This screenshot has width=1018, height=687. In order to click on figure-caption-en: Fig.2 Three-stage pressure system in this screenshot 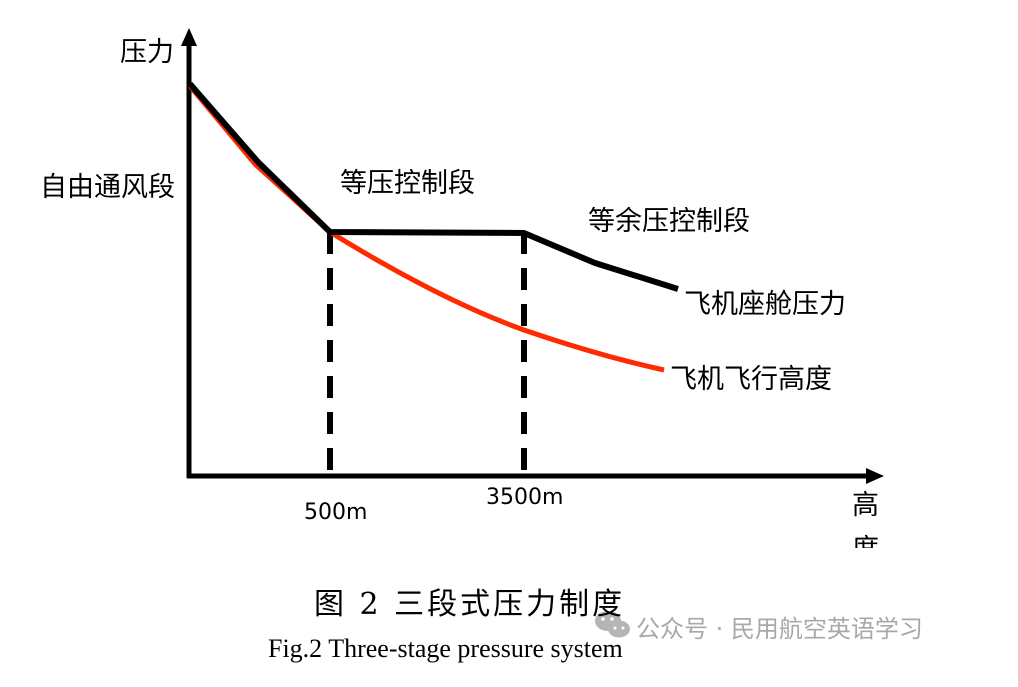, I will do `click(445, 648)`.